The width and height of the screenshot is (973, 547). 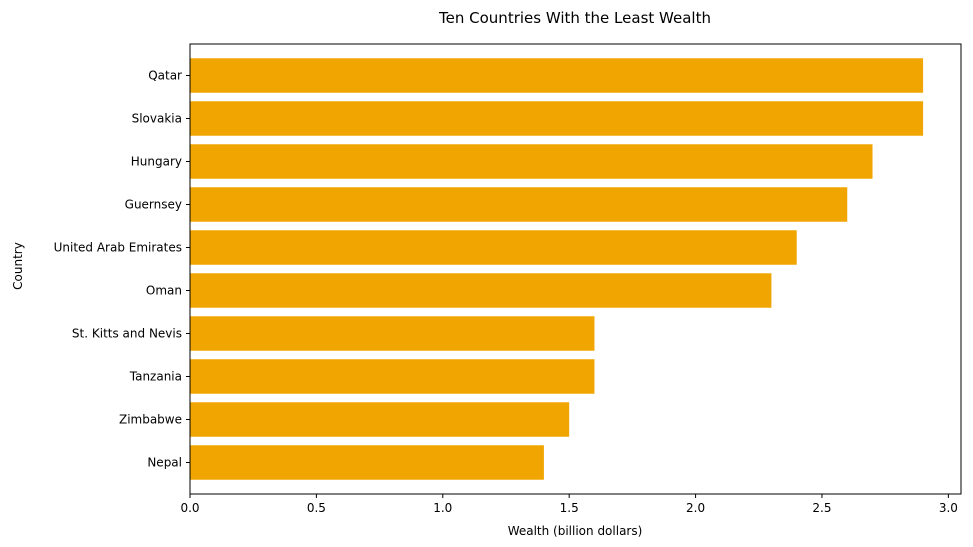 What do you see at coordinates (150, 420) in the screenshot?
I see `y-tick-label: Zimbabwe` at bounding box center [150, 420].